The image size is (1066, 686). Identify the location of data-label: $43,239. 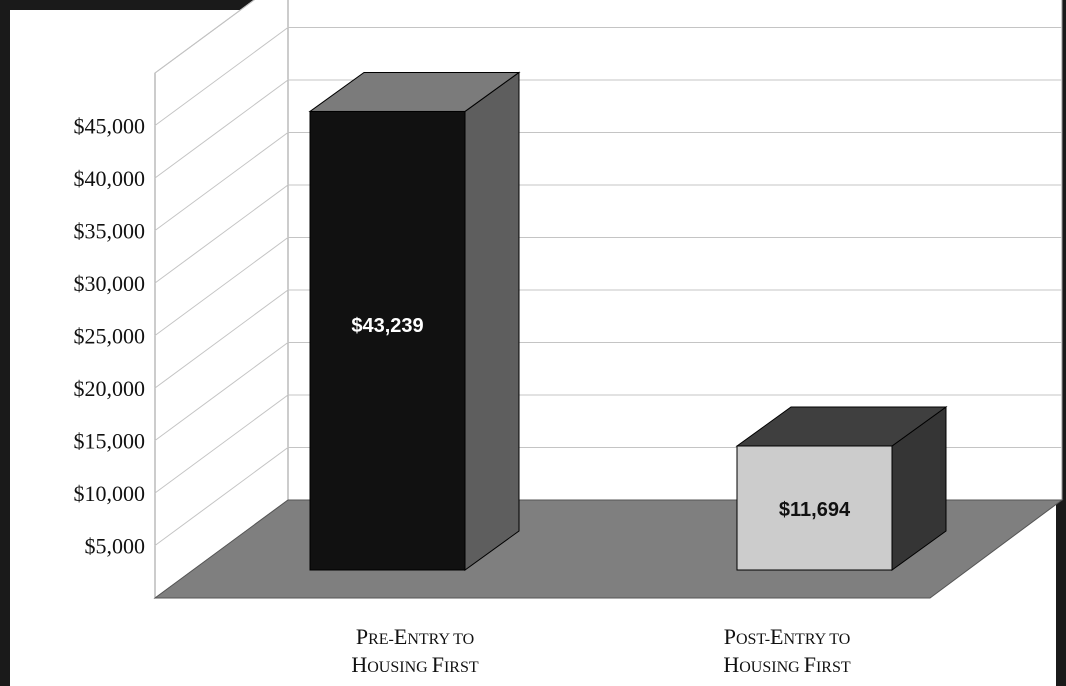
(387, 326).